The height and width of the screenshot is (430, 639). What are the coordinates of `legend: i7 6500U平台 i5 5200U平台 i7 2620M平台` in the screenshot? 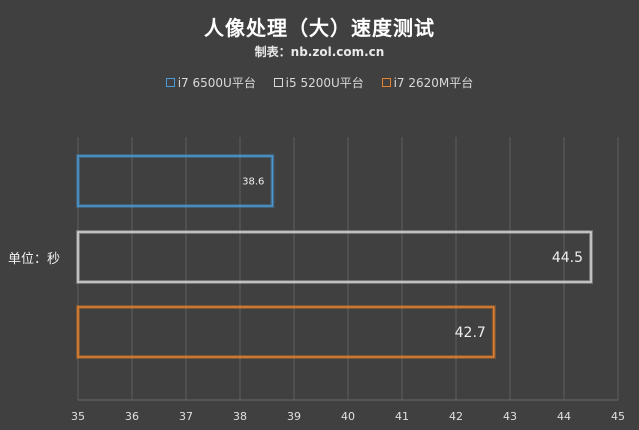 It's located at (319, 82).